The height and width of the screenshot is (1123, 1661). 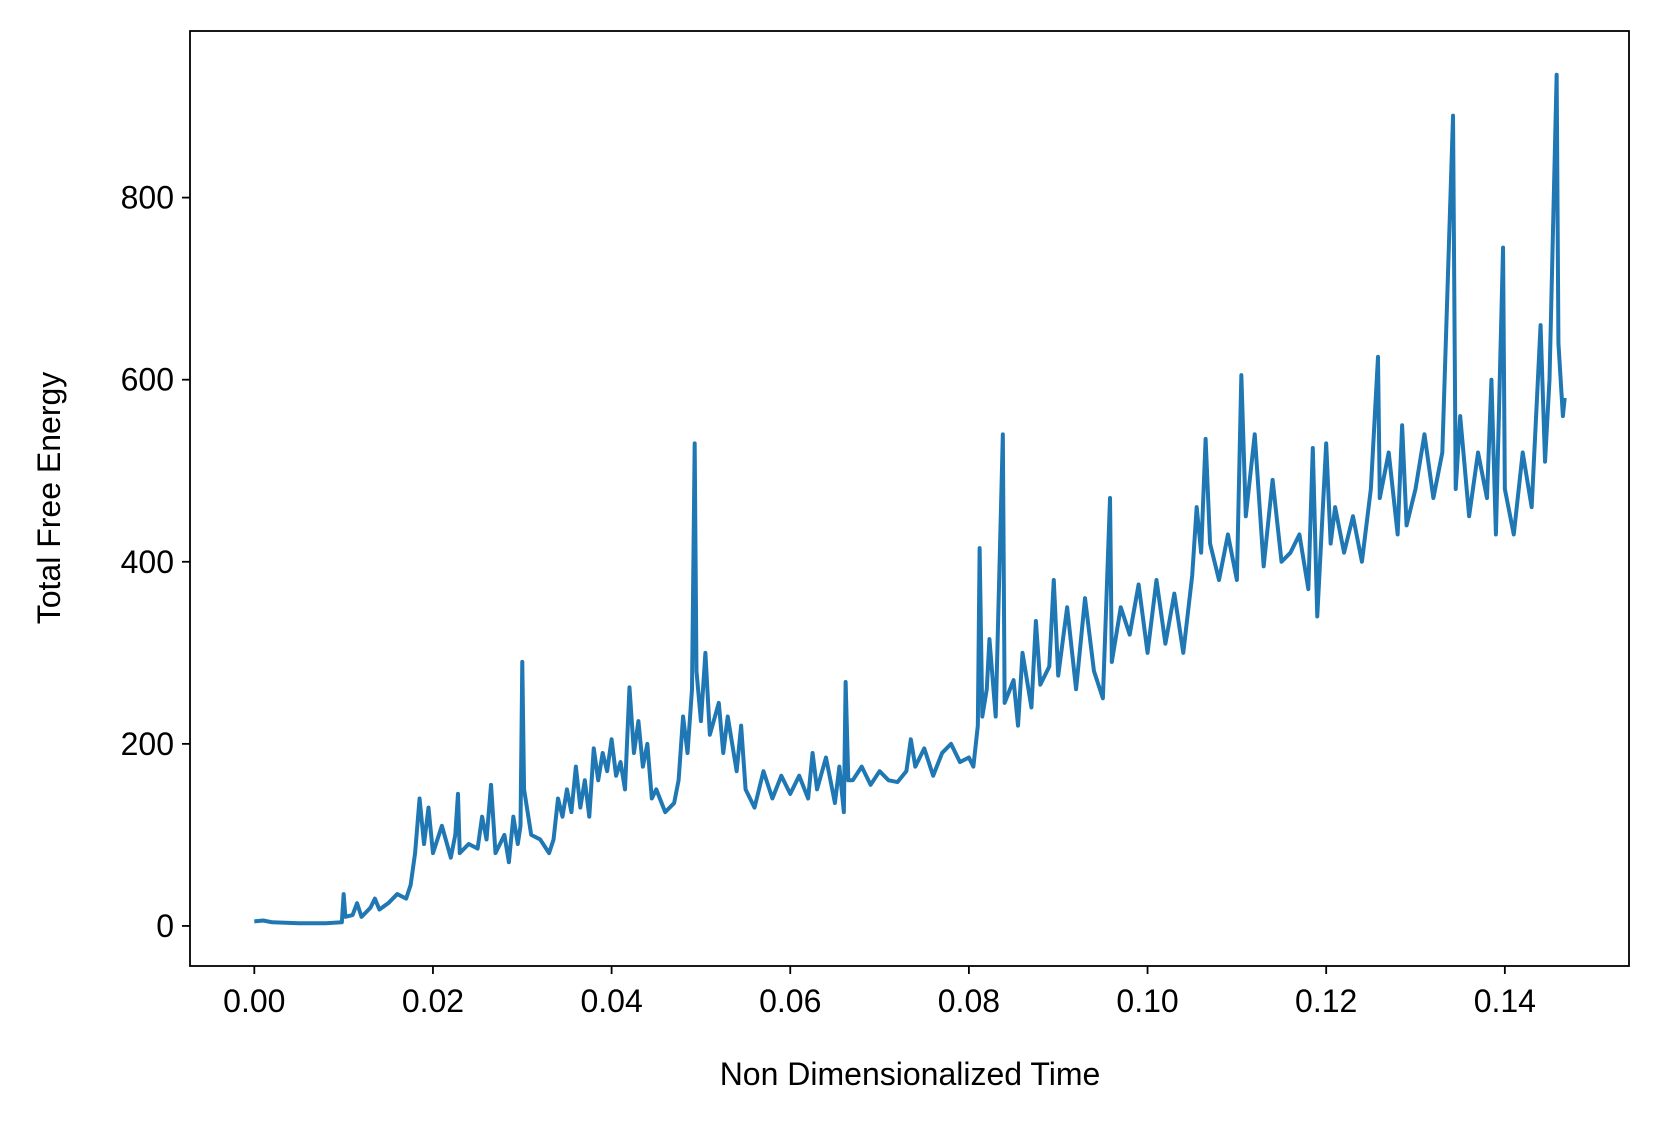 What do you see at coordinates (790, 1001) in the screenshot?
I see `x-tick-label: 0.06` at bounding box center [790, 1001].